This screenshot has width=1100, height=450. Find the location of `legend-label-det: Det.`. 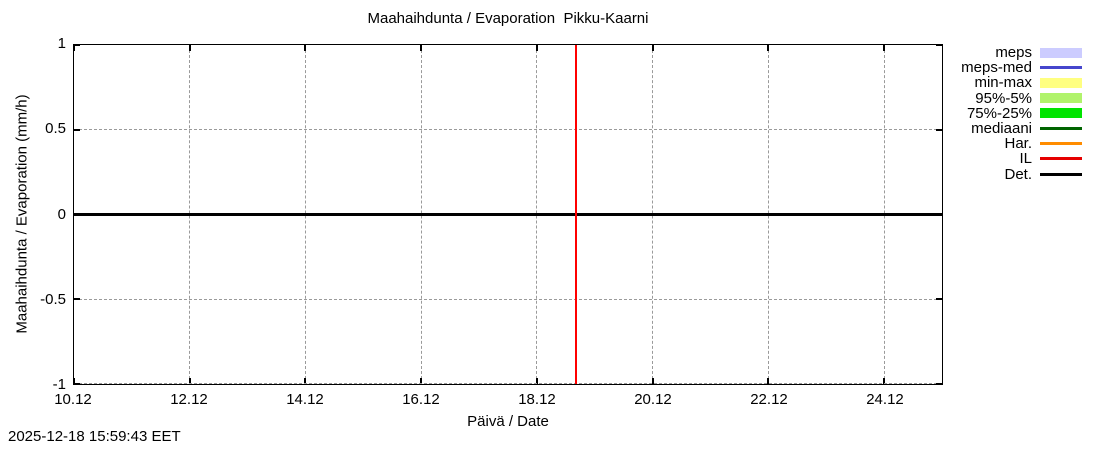

legend-label-det: Det. is located at coordinates (1018, 174).